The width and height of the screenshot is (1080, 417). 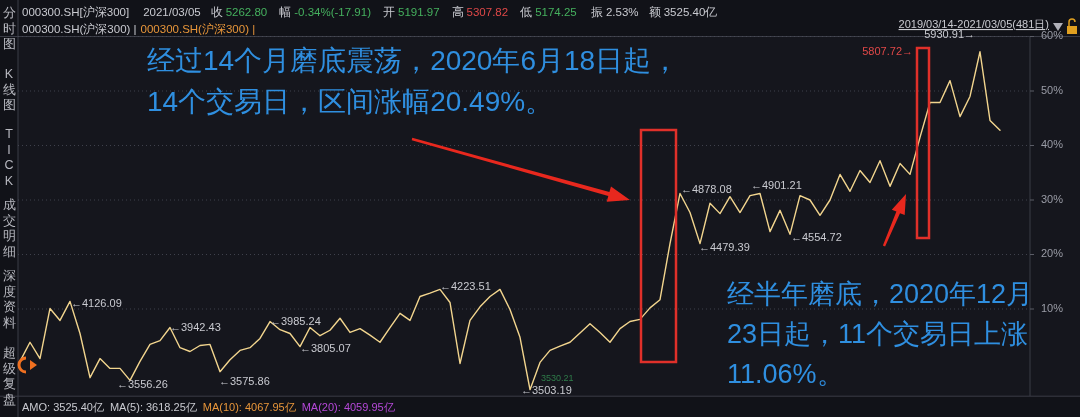 I want to click on text: 5307.82, so click(x=487, y=12).